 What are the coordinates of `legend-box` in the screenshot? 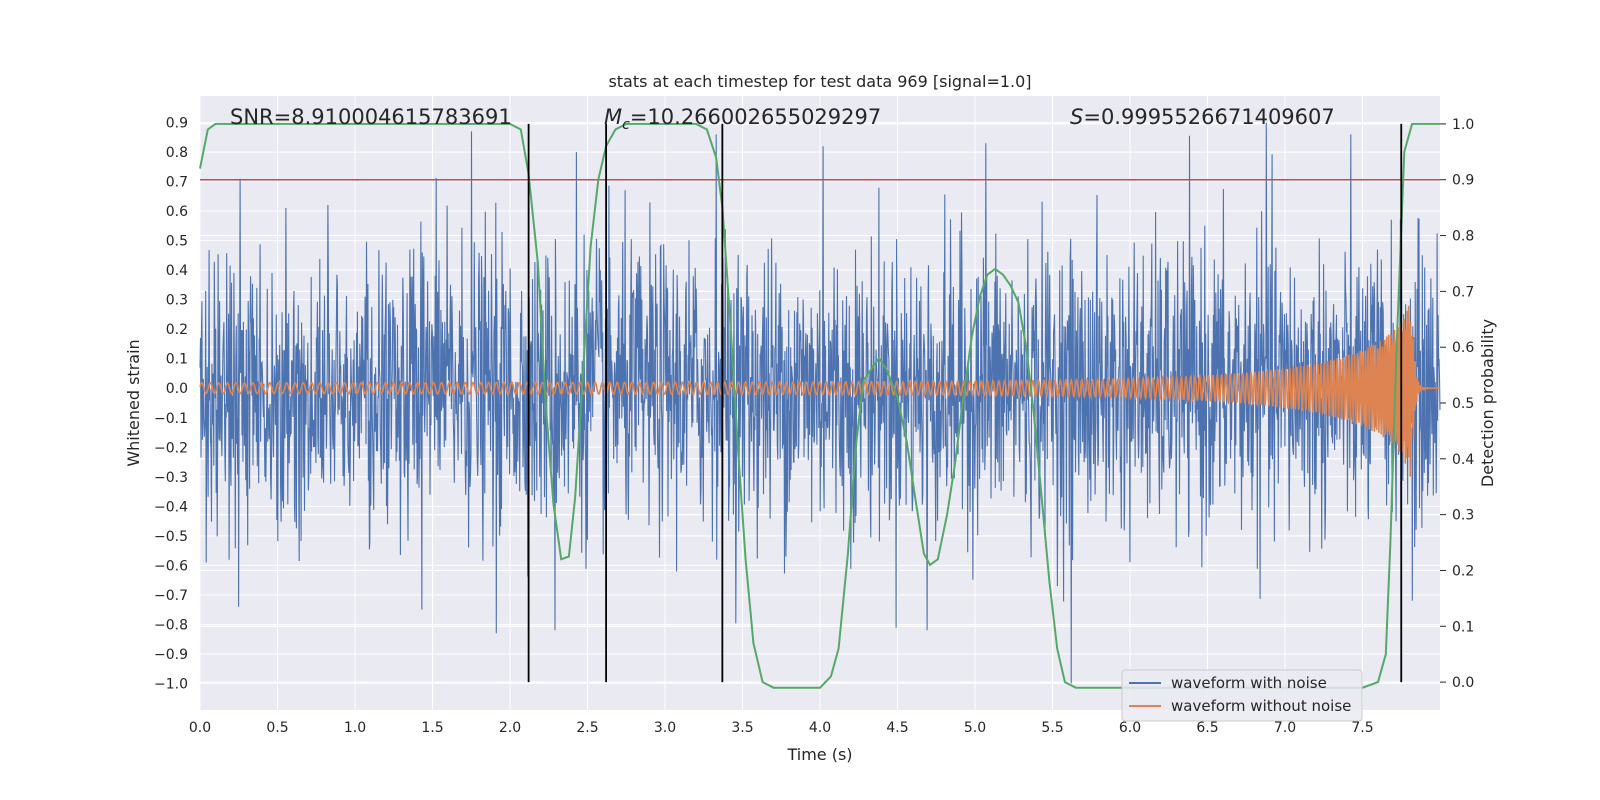 It's located at (1242, 695).